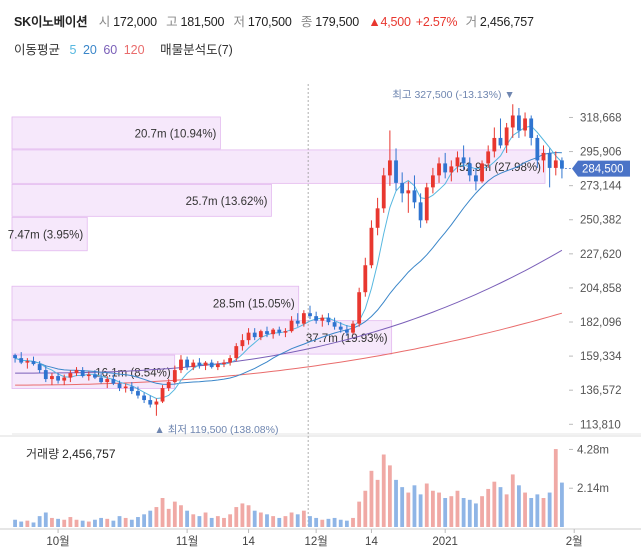  Describe the element at coordinates (254, 304) in the screenshot. I see `volume-profile-label: 28.5m (15.05%)` at that location.